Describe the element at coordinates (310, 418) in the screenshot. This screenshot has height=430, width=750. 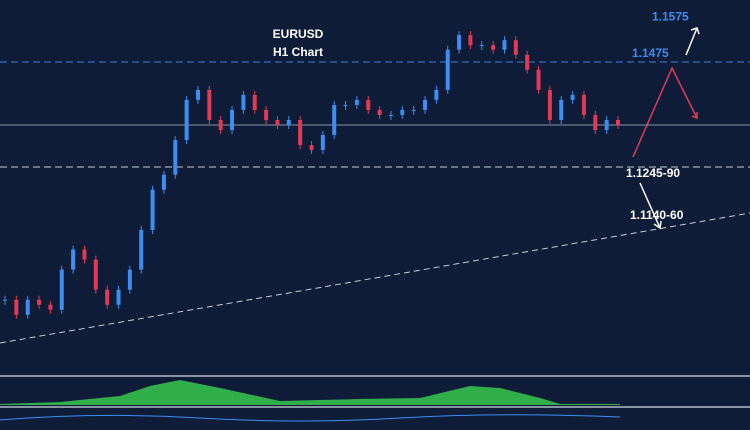
I see `indicator-line` at that location.